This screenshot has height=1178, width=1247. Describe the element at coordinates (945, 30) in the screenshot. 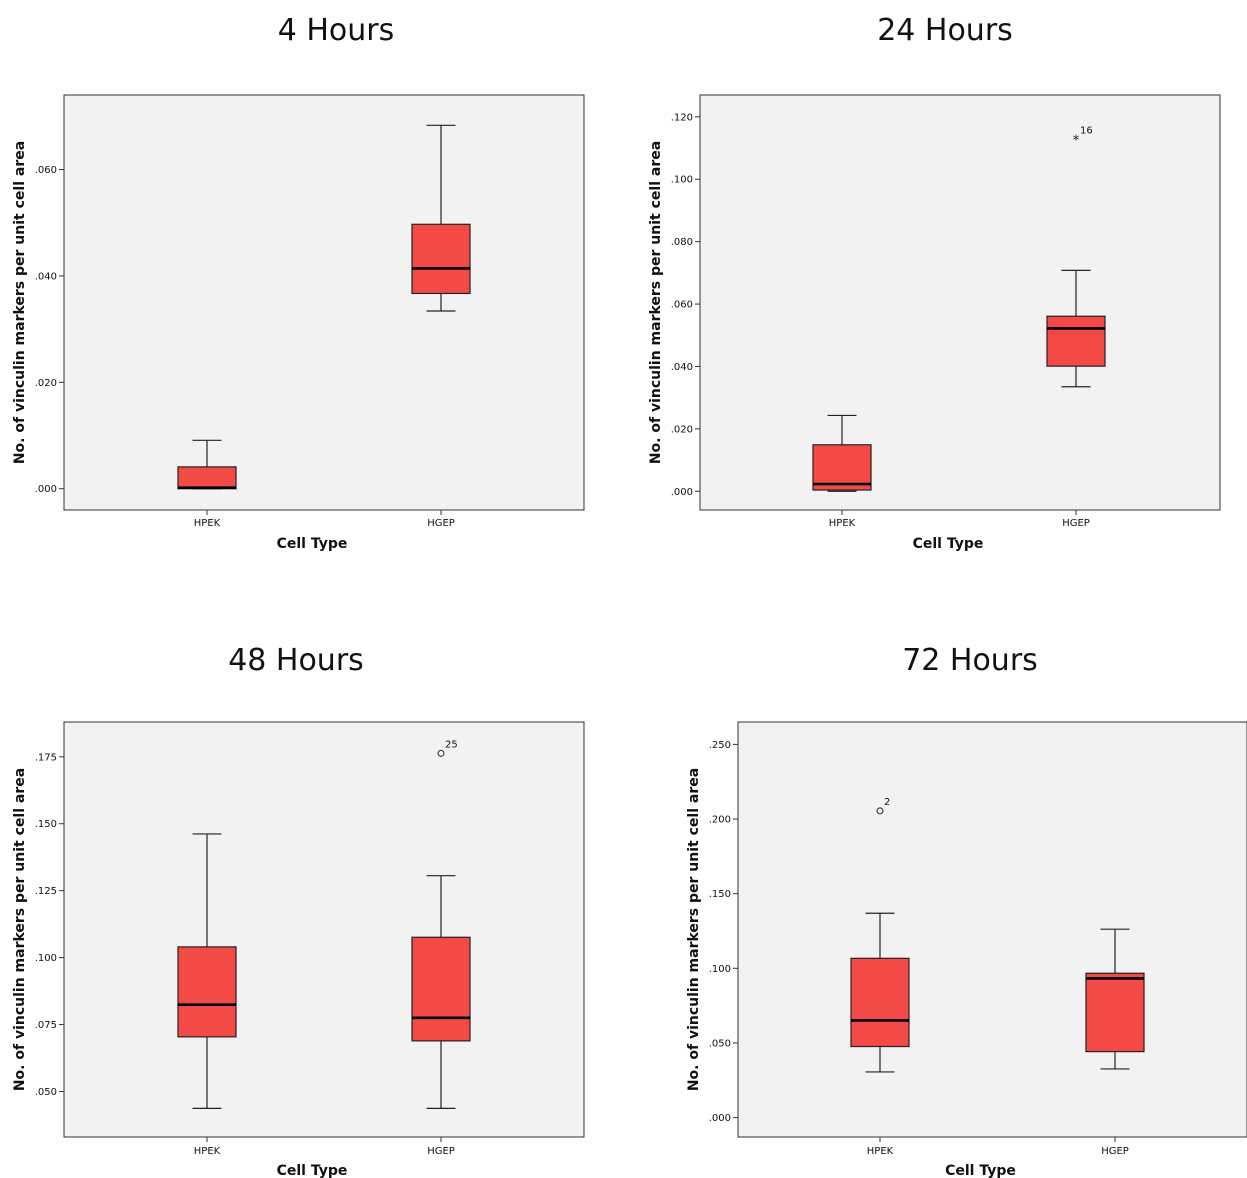

I see `chart-title: 24 Hours` at that location.